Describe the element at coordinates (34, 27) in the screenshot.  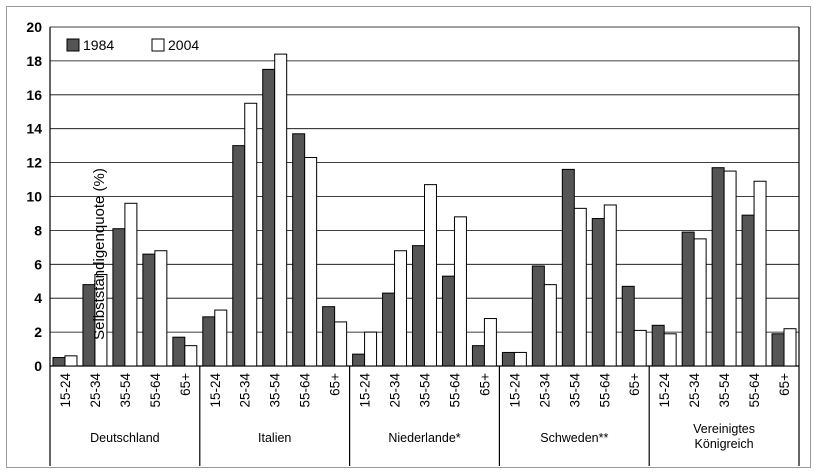
I see `y-tick-label: 20` at that location.